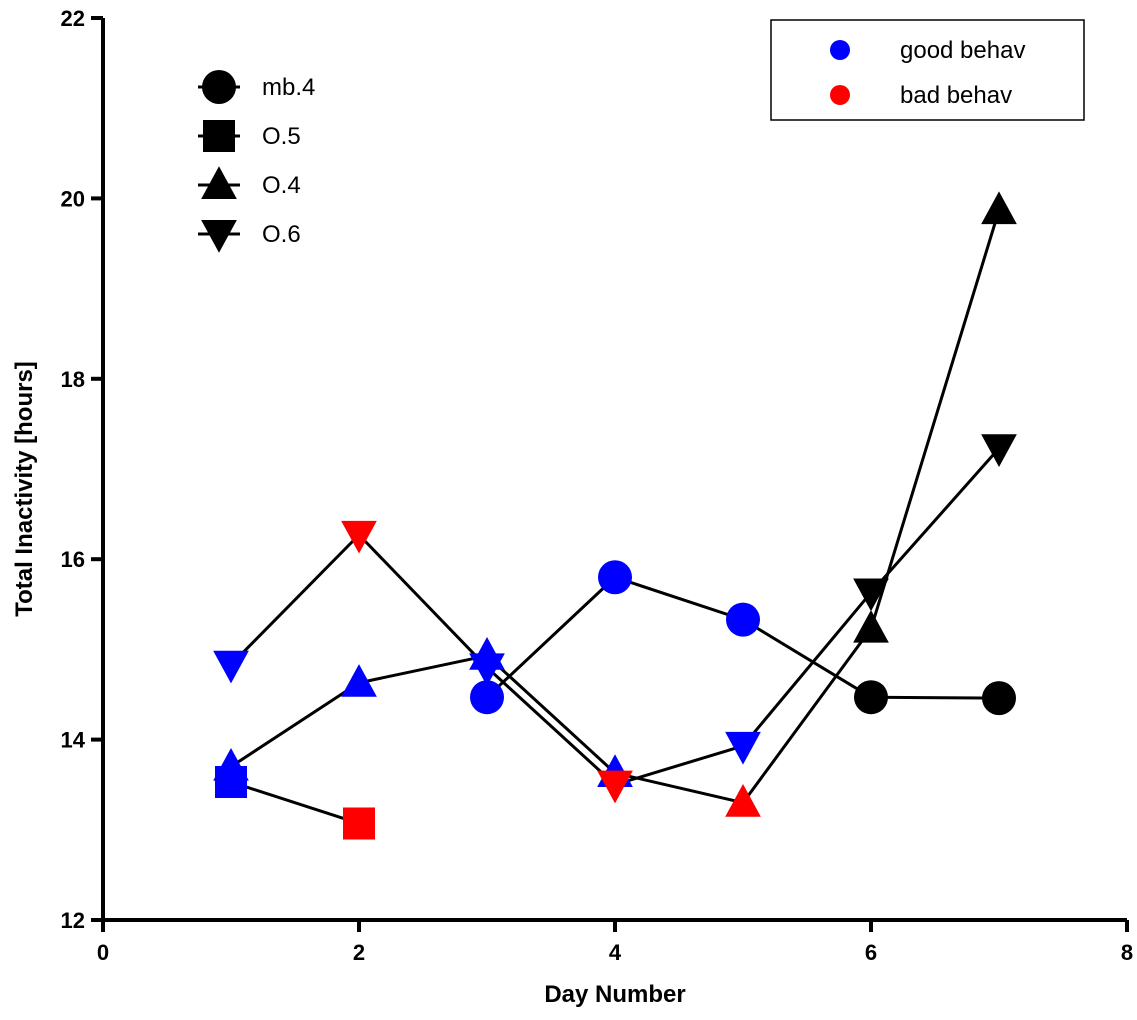 The height and width of the screenshot is (1020, 1137). I want to click on legend-marker-triangle-down, so click(219, 236).